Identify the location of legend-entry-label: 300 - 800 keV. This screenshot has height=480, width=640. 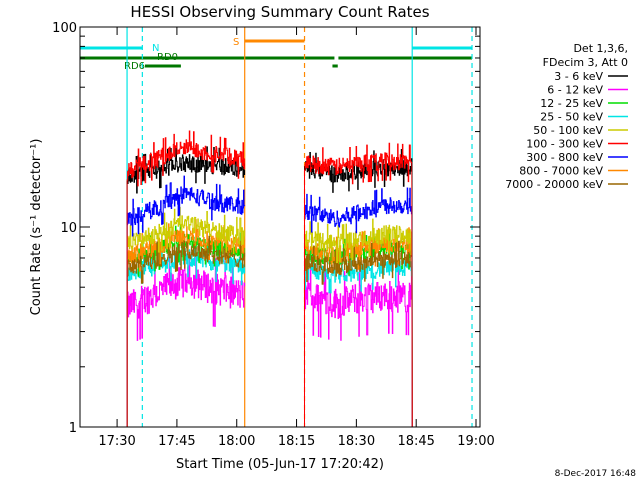
(564, 157).